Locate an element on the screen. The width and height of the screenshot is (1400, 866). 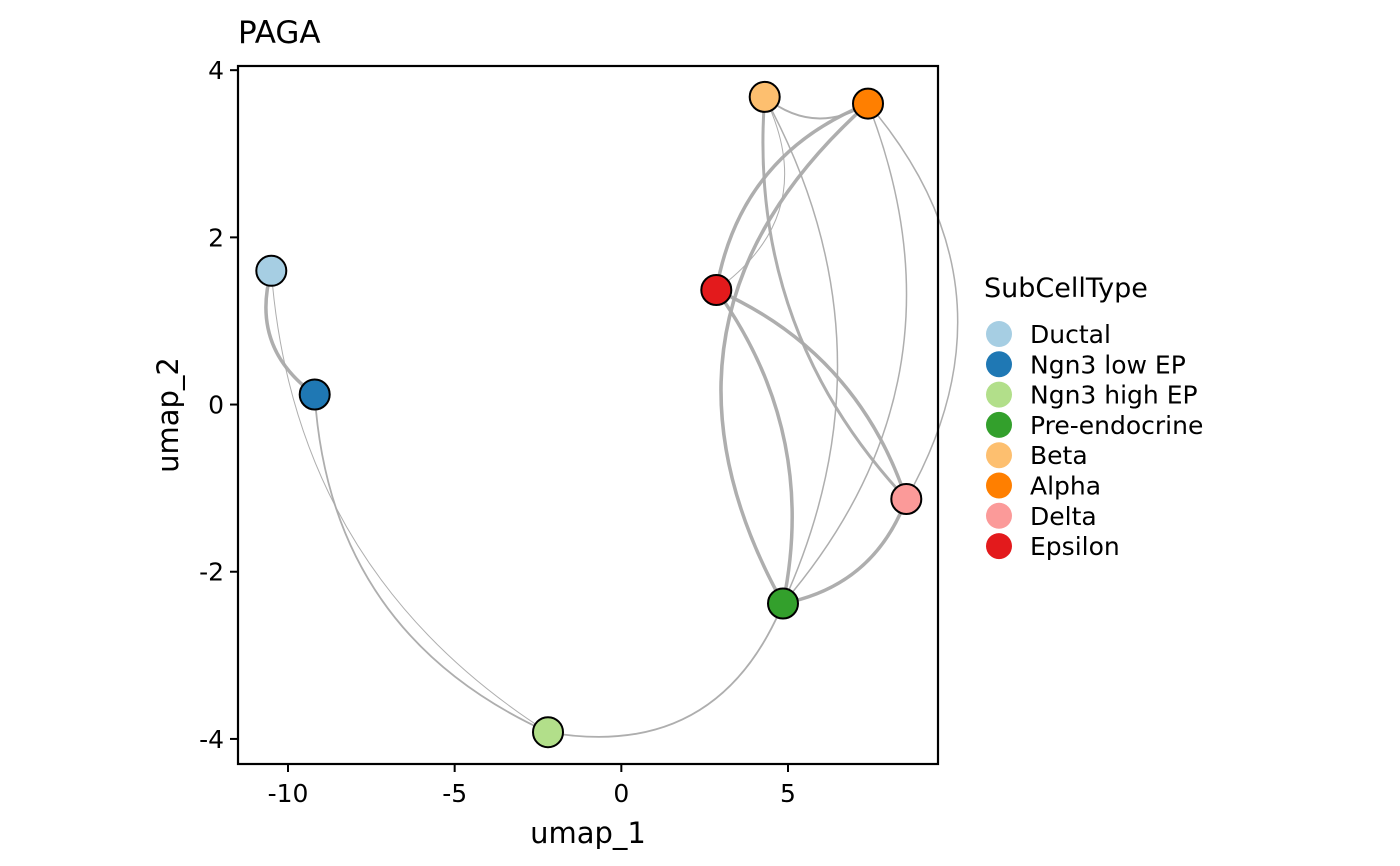
edge-epsilon-delta is located at coordinates (811, 394).